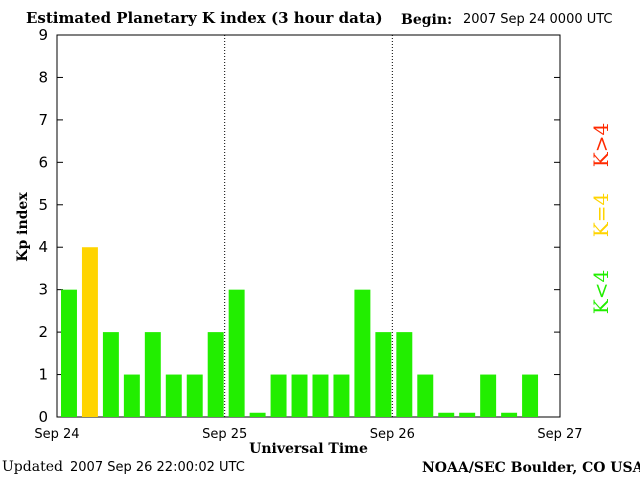  What do you see at coordinates (427, 20) in the screenshot?
I see `begin-label: Begin:` at bounding box center [427, 20].